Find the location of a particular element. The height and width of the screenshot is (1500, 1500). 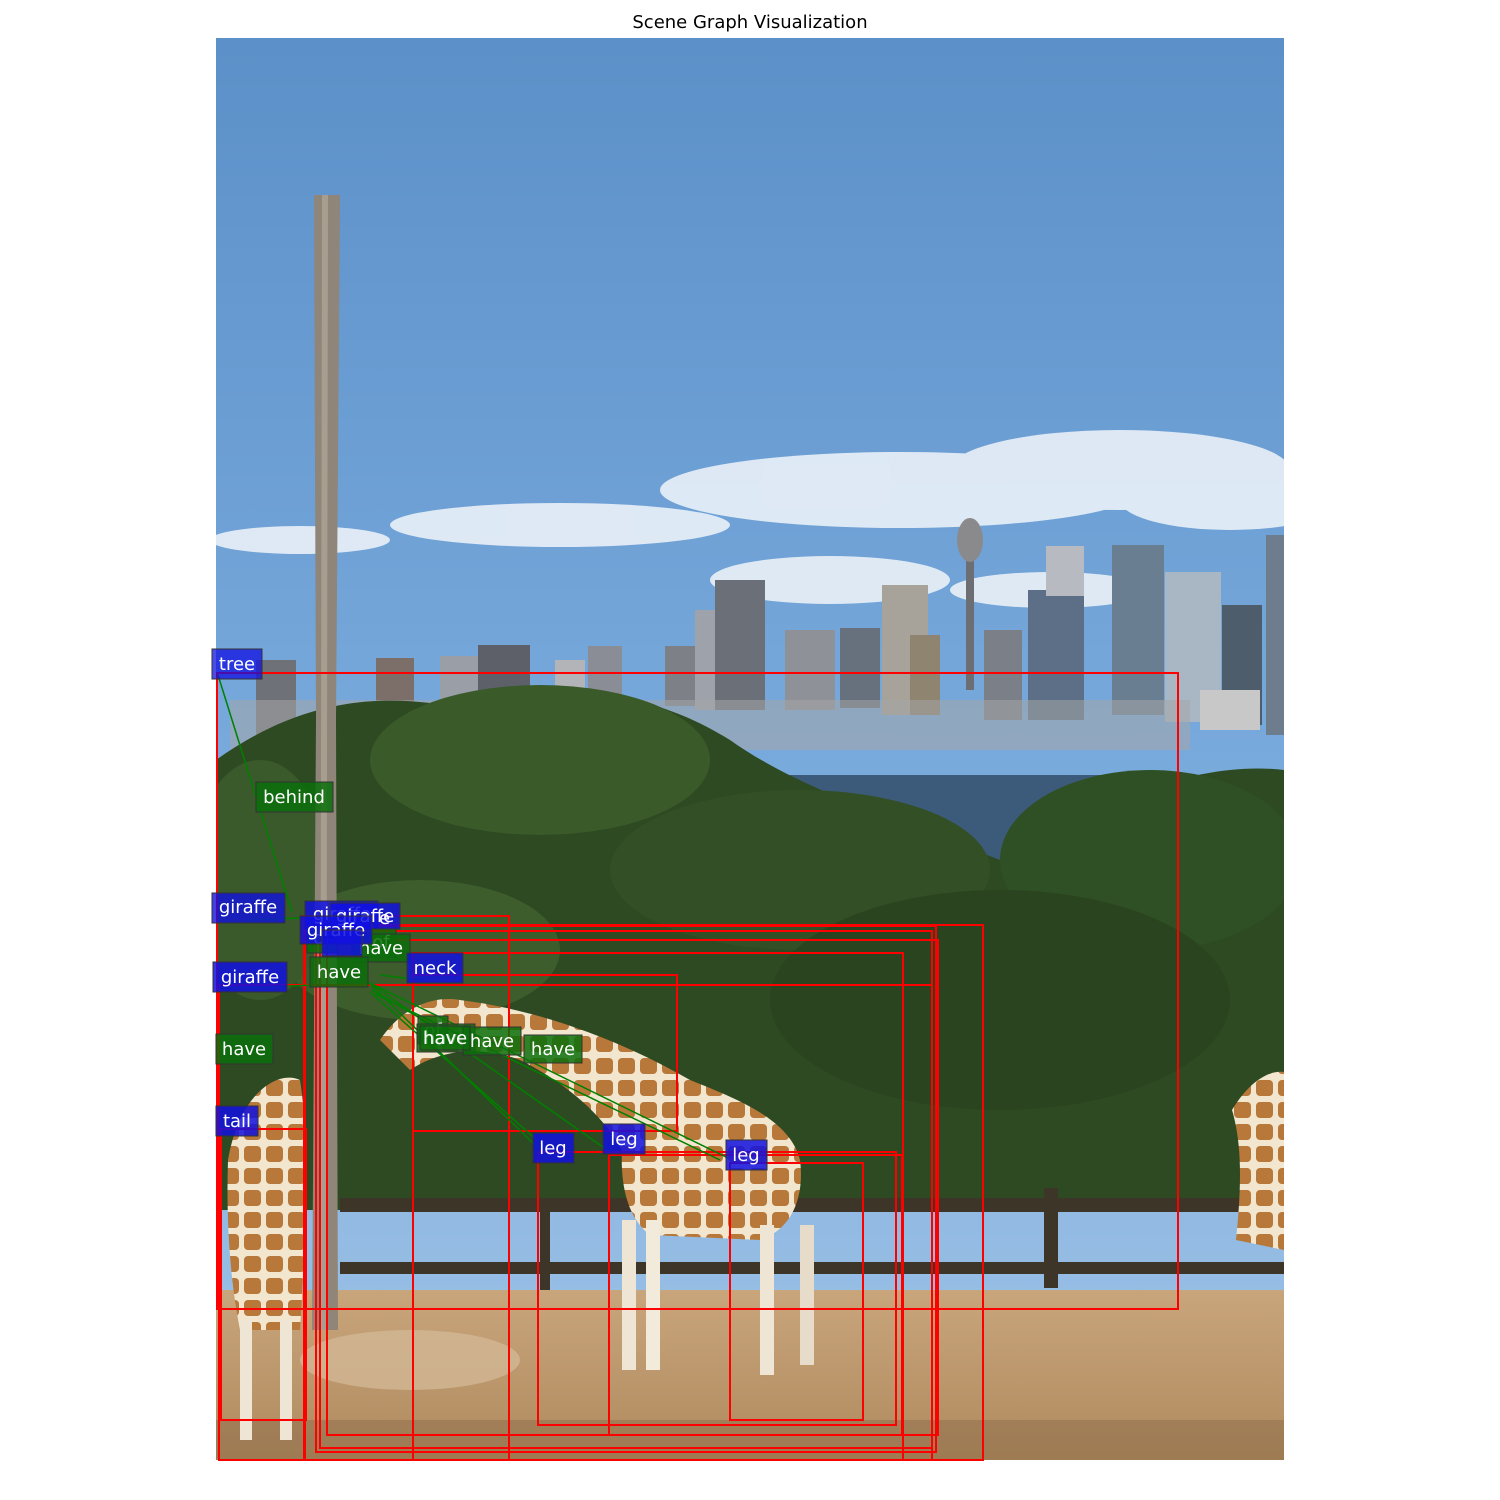

box-tail is located at coordinates (263, 1274).